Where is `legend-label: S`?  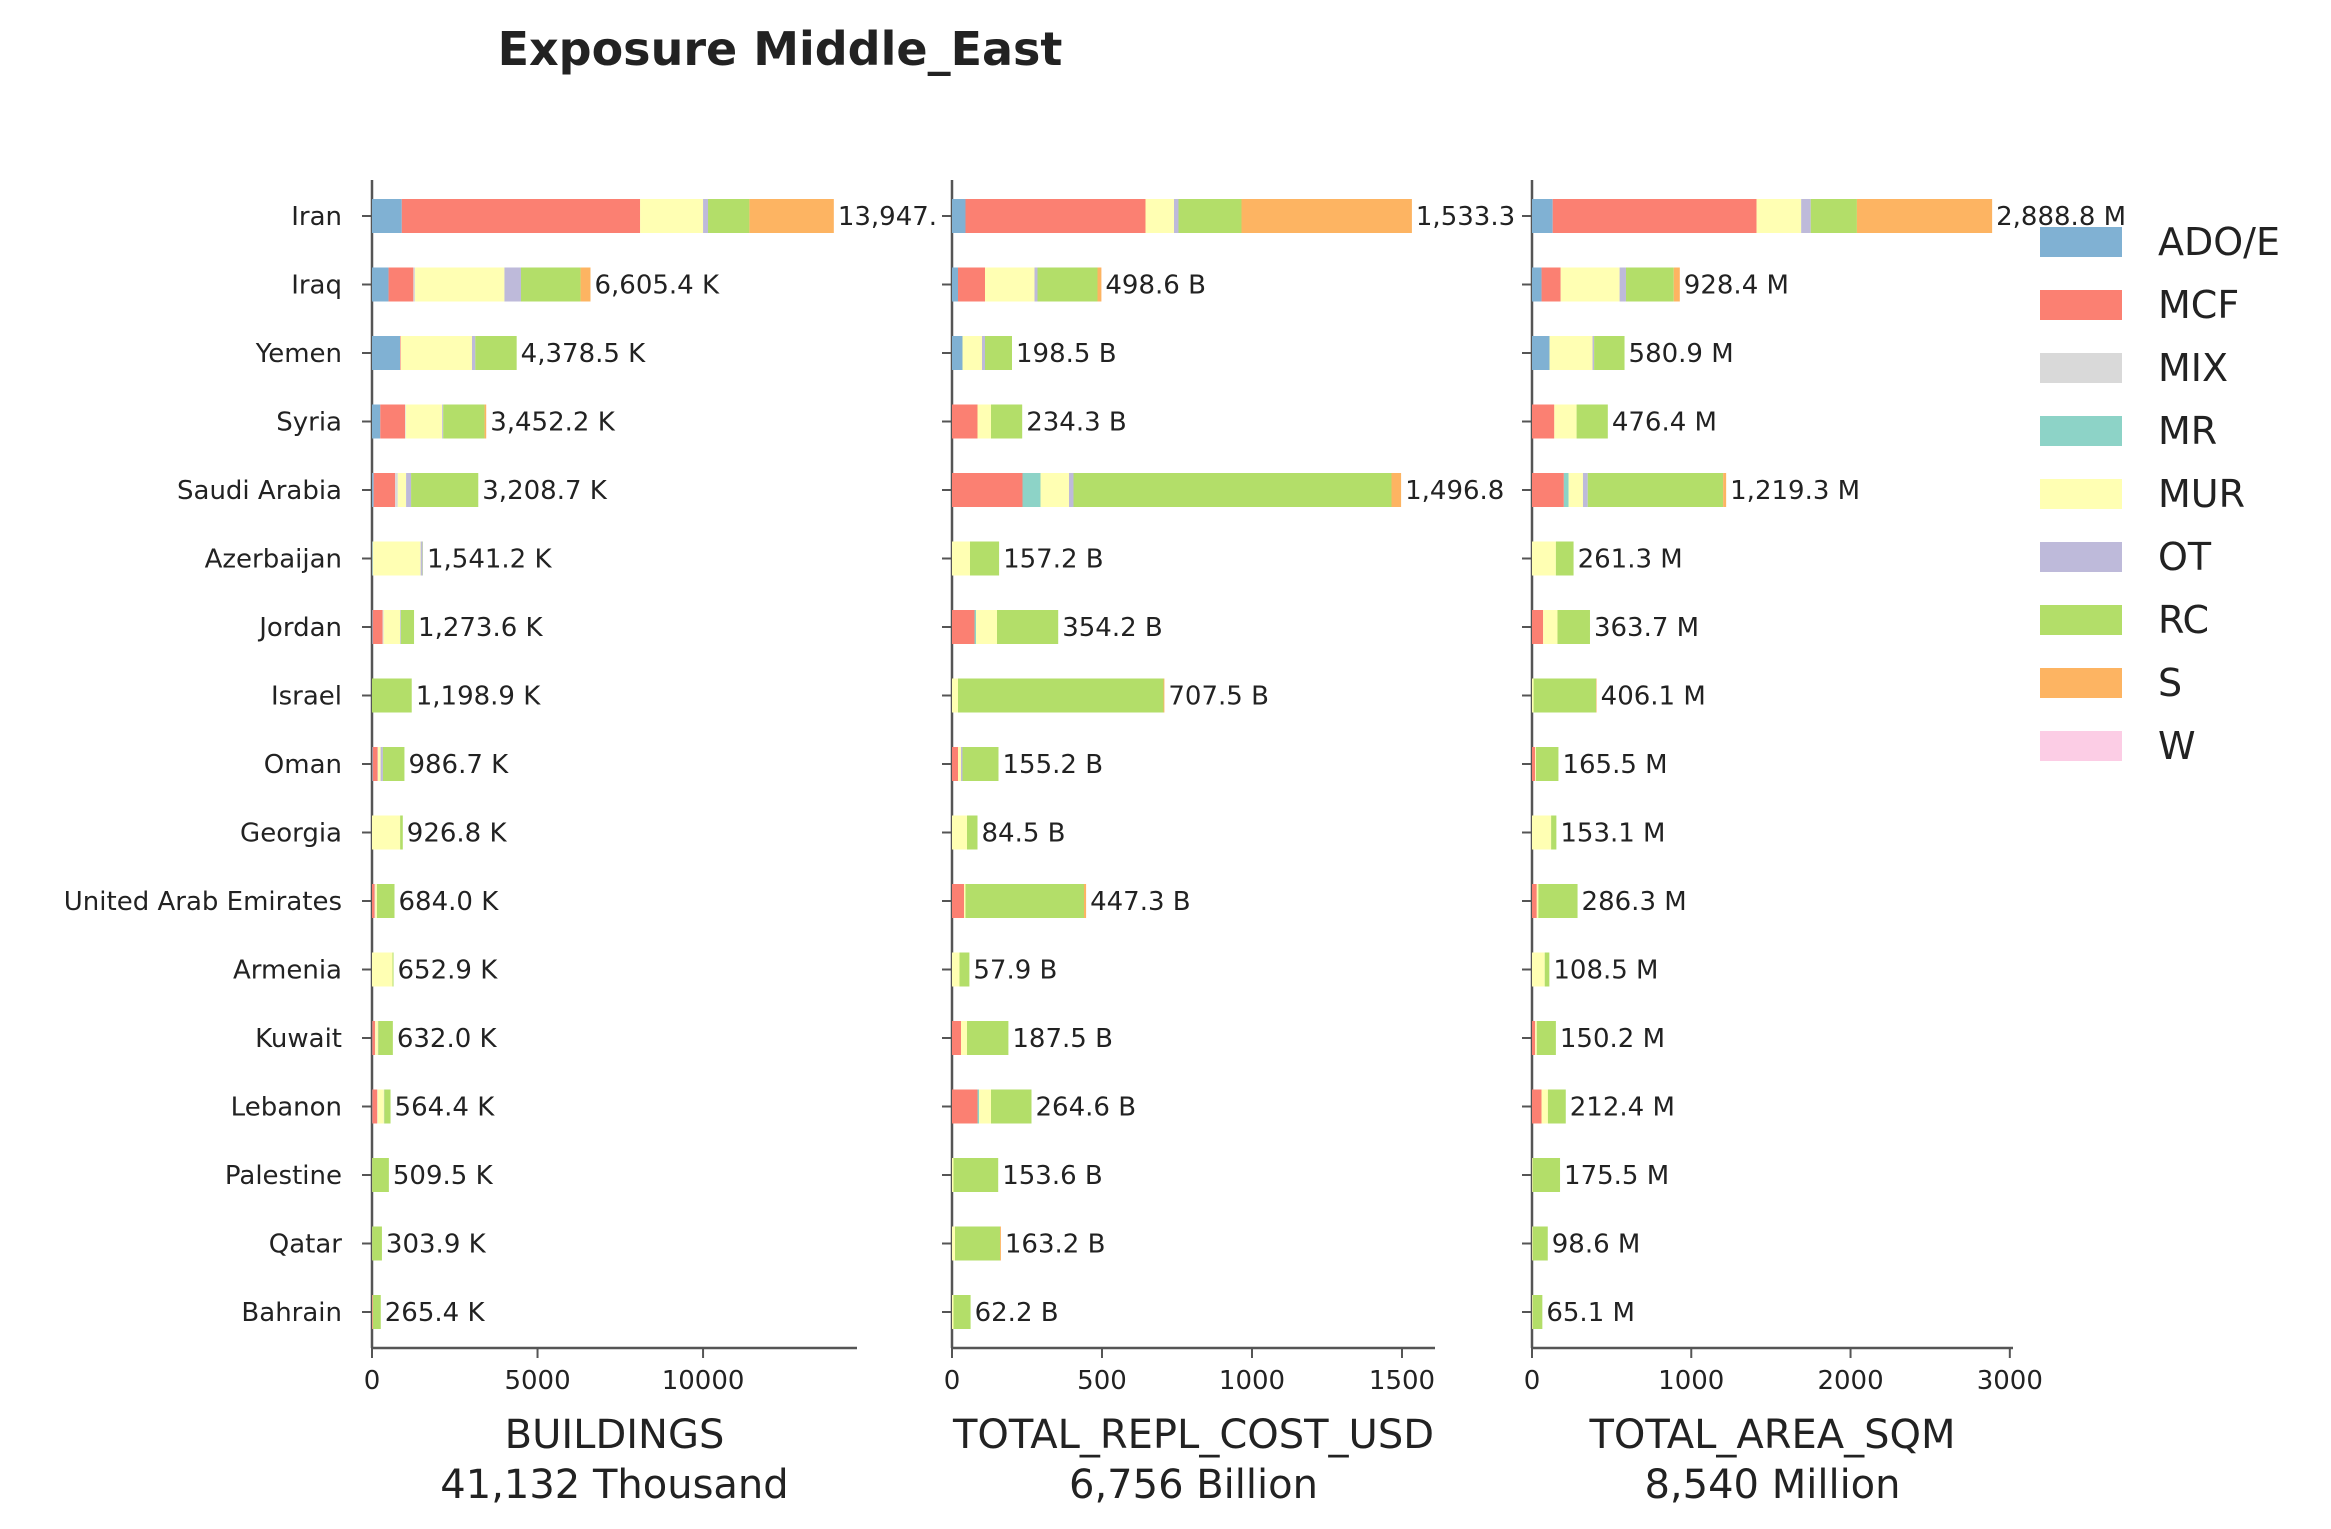
legend-label: S is located at coordinates (2170, 682).